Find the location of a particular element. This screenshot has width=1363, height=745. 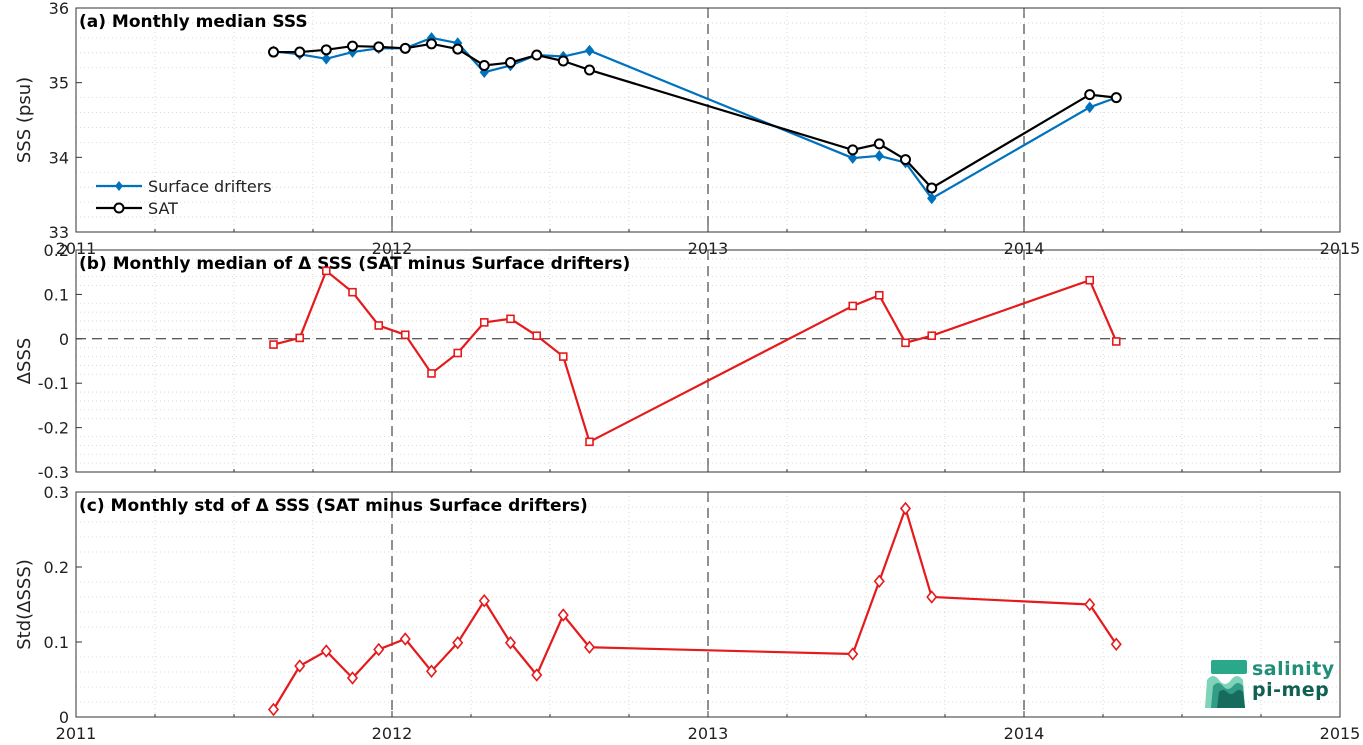

y-tick-label: -0.1 is located at coordinates (53, 383).